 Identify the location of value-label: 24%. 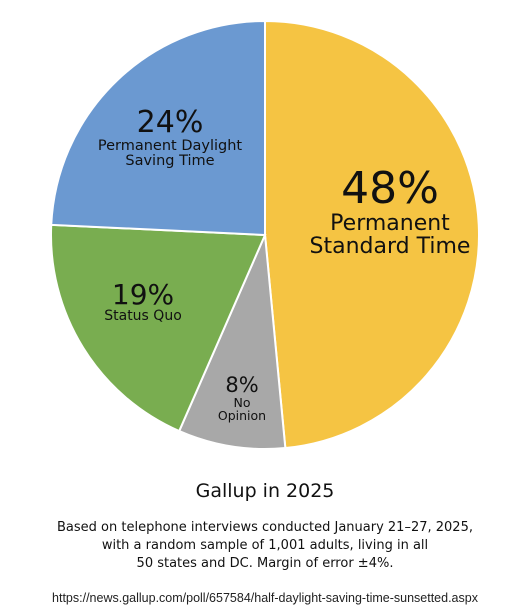
(170, 123).